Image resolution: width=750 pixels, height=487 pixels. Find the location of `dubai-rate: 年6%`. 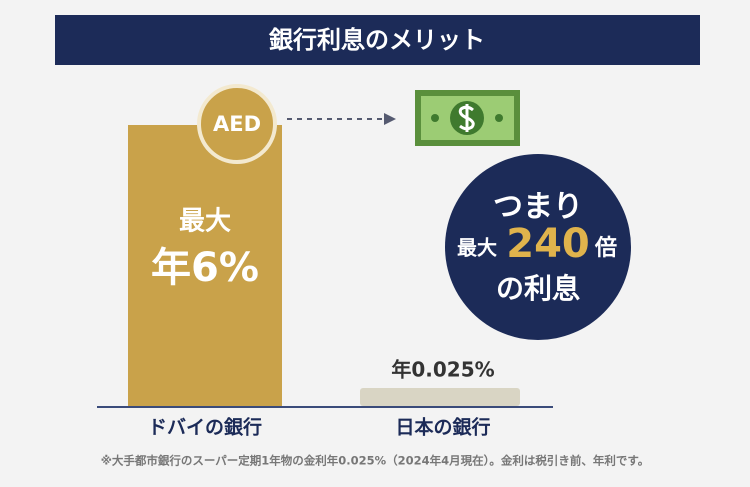

dubai-rate: 年6% is located at coordinates (205, 268).